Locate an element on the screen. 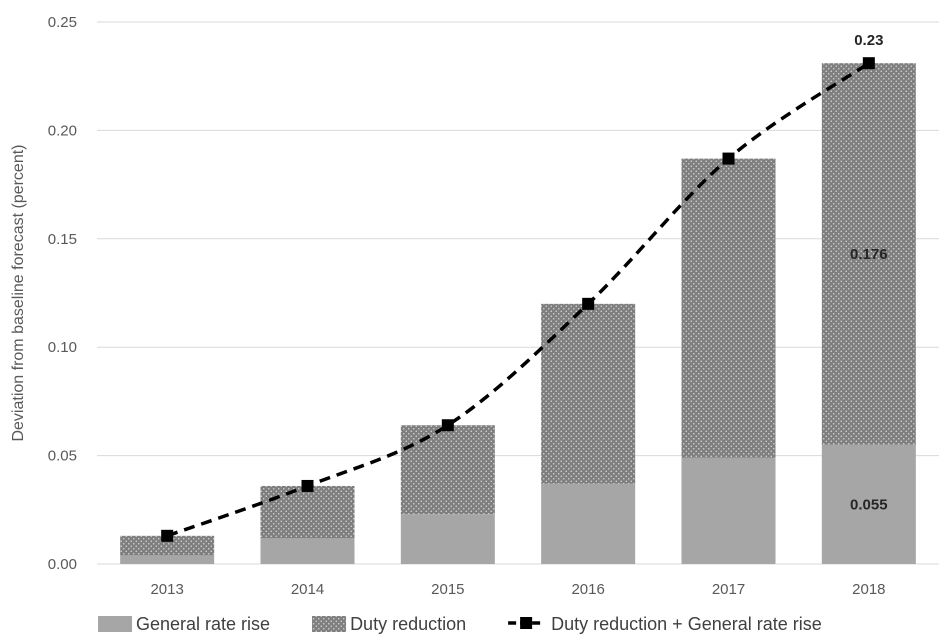 The height and width of the screenshot is (639, 939). data-label: 0.23 is located at coordinates (868, 40).